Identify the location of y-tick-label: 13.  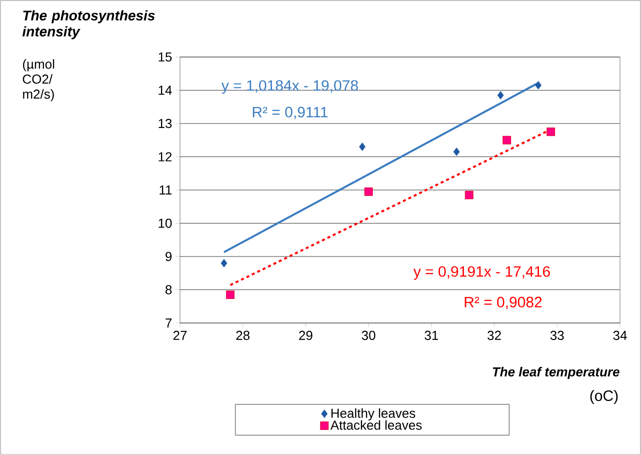
(165, 123).